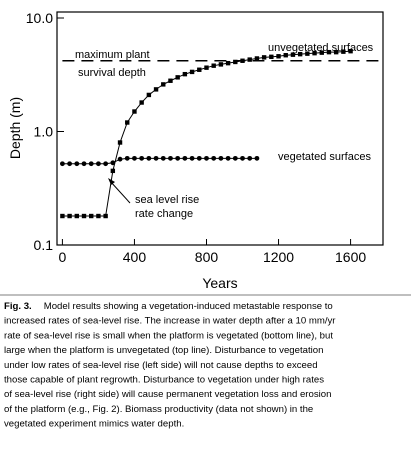 The width and height of the screenshot is (411, 449). I want to click on series-label: vegetated surfaces, so click(324, 157).